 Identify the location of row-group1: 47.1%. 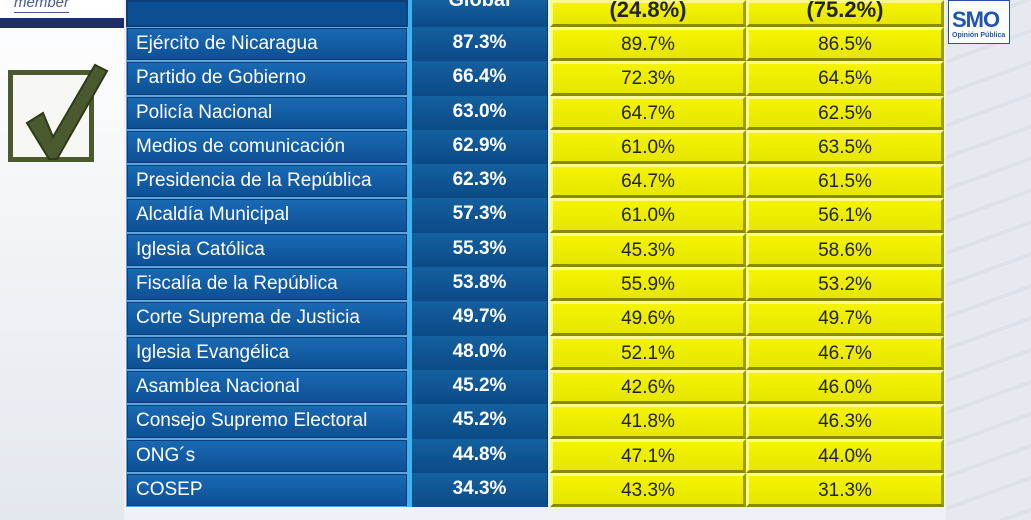
(648, 455).